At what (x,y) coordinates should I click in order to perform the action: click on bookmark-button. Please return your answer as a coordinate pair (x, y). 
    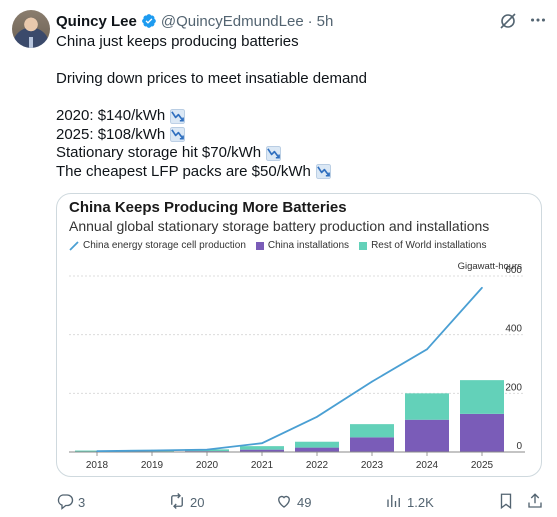
    Looking at the image, I should click on (506, 502).